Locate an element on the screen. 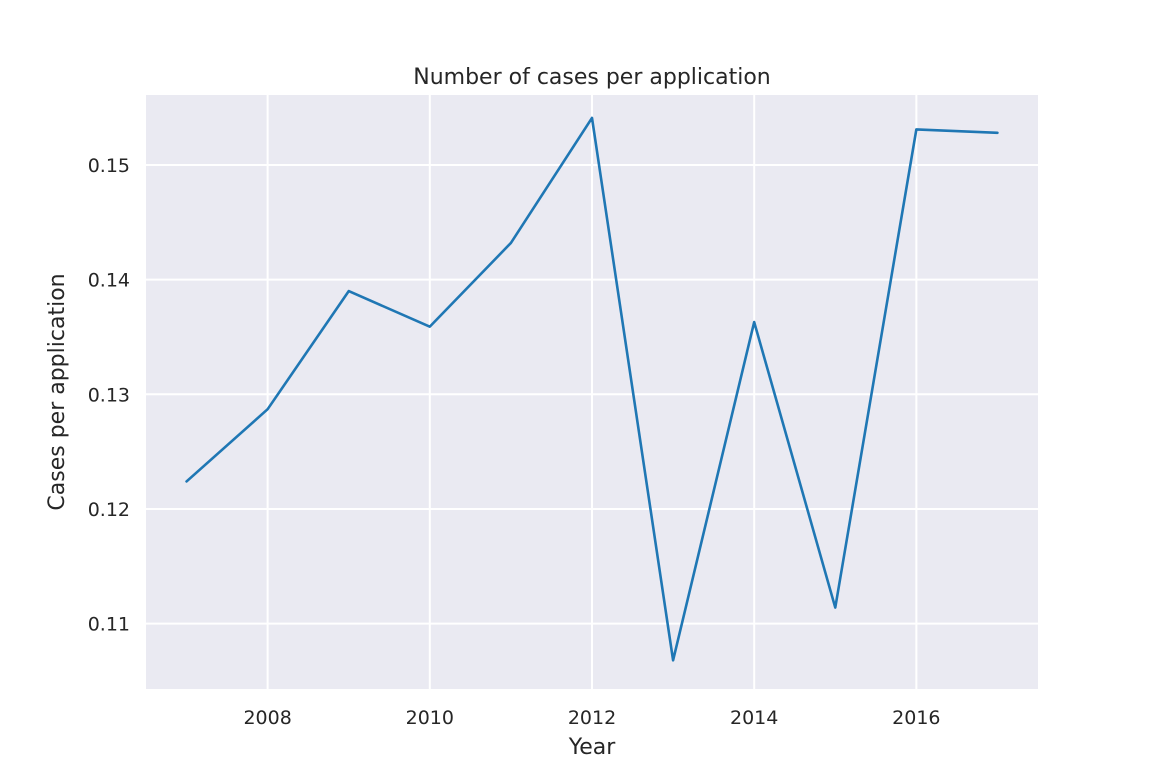 This screenshot has height=775, width=1154. y-axis-label: Cases per application is located at coordinates (57, 391).